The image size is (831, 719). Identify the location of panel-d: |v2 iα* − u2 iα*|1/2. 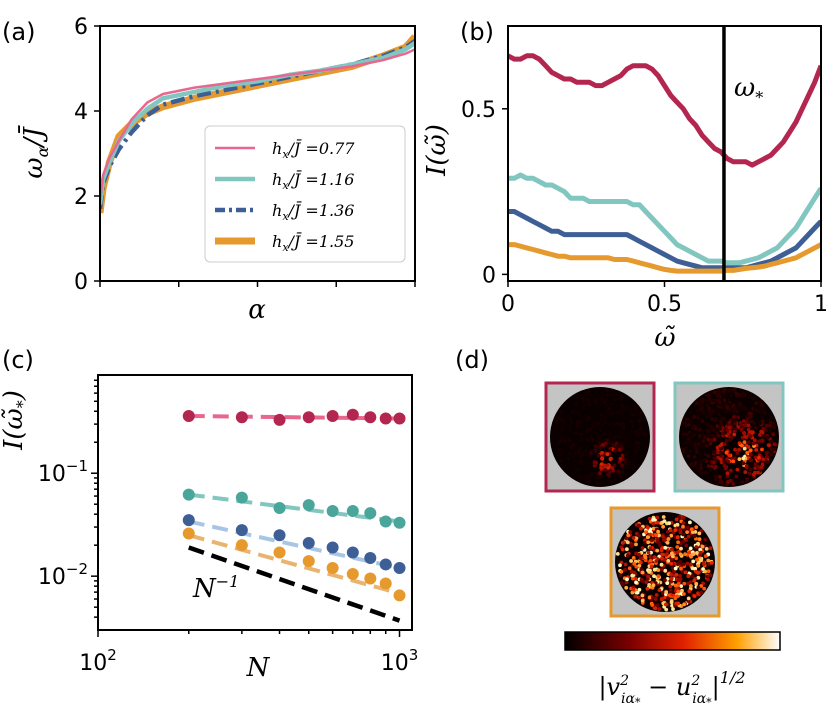
(664, 545).